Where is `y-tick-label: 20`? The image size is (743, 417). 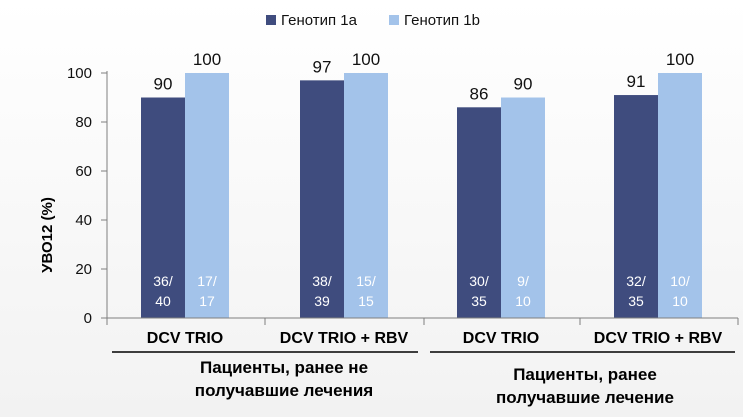
y-tick-label: 20 is located at coordinates (83, 269).